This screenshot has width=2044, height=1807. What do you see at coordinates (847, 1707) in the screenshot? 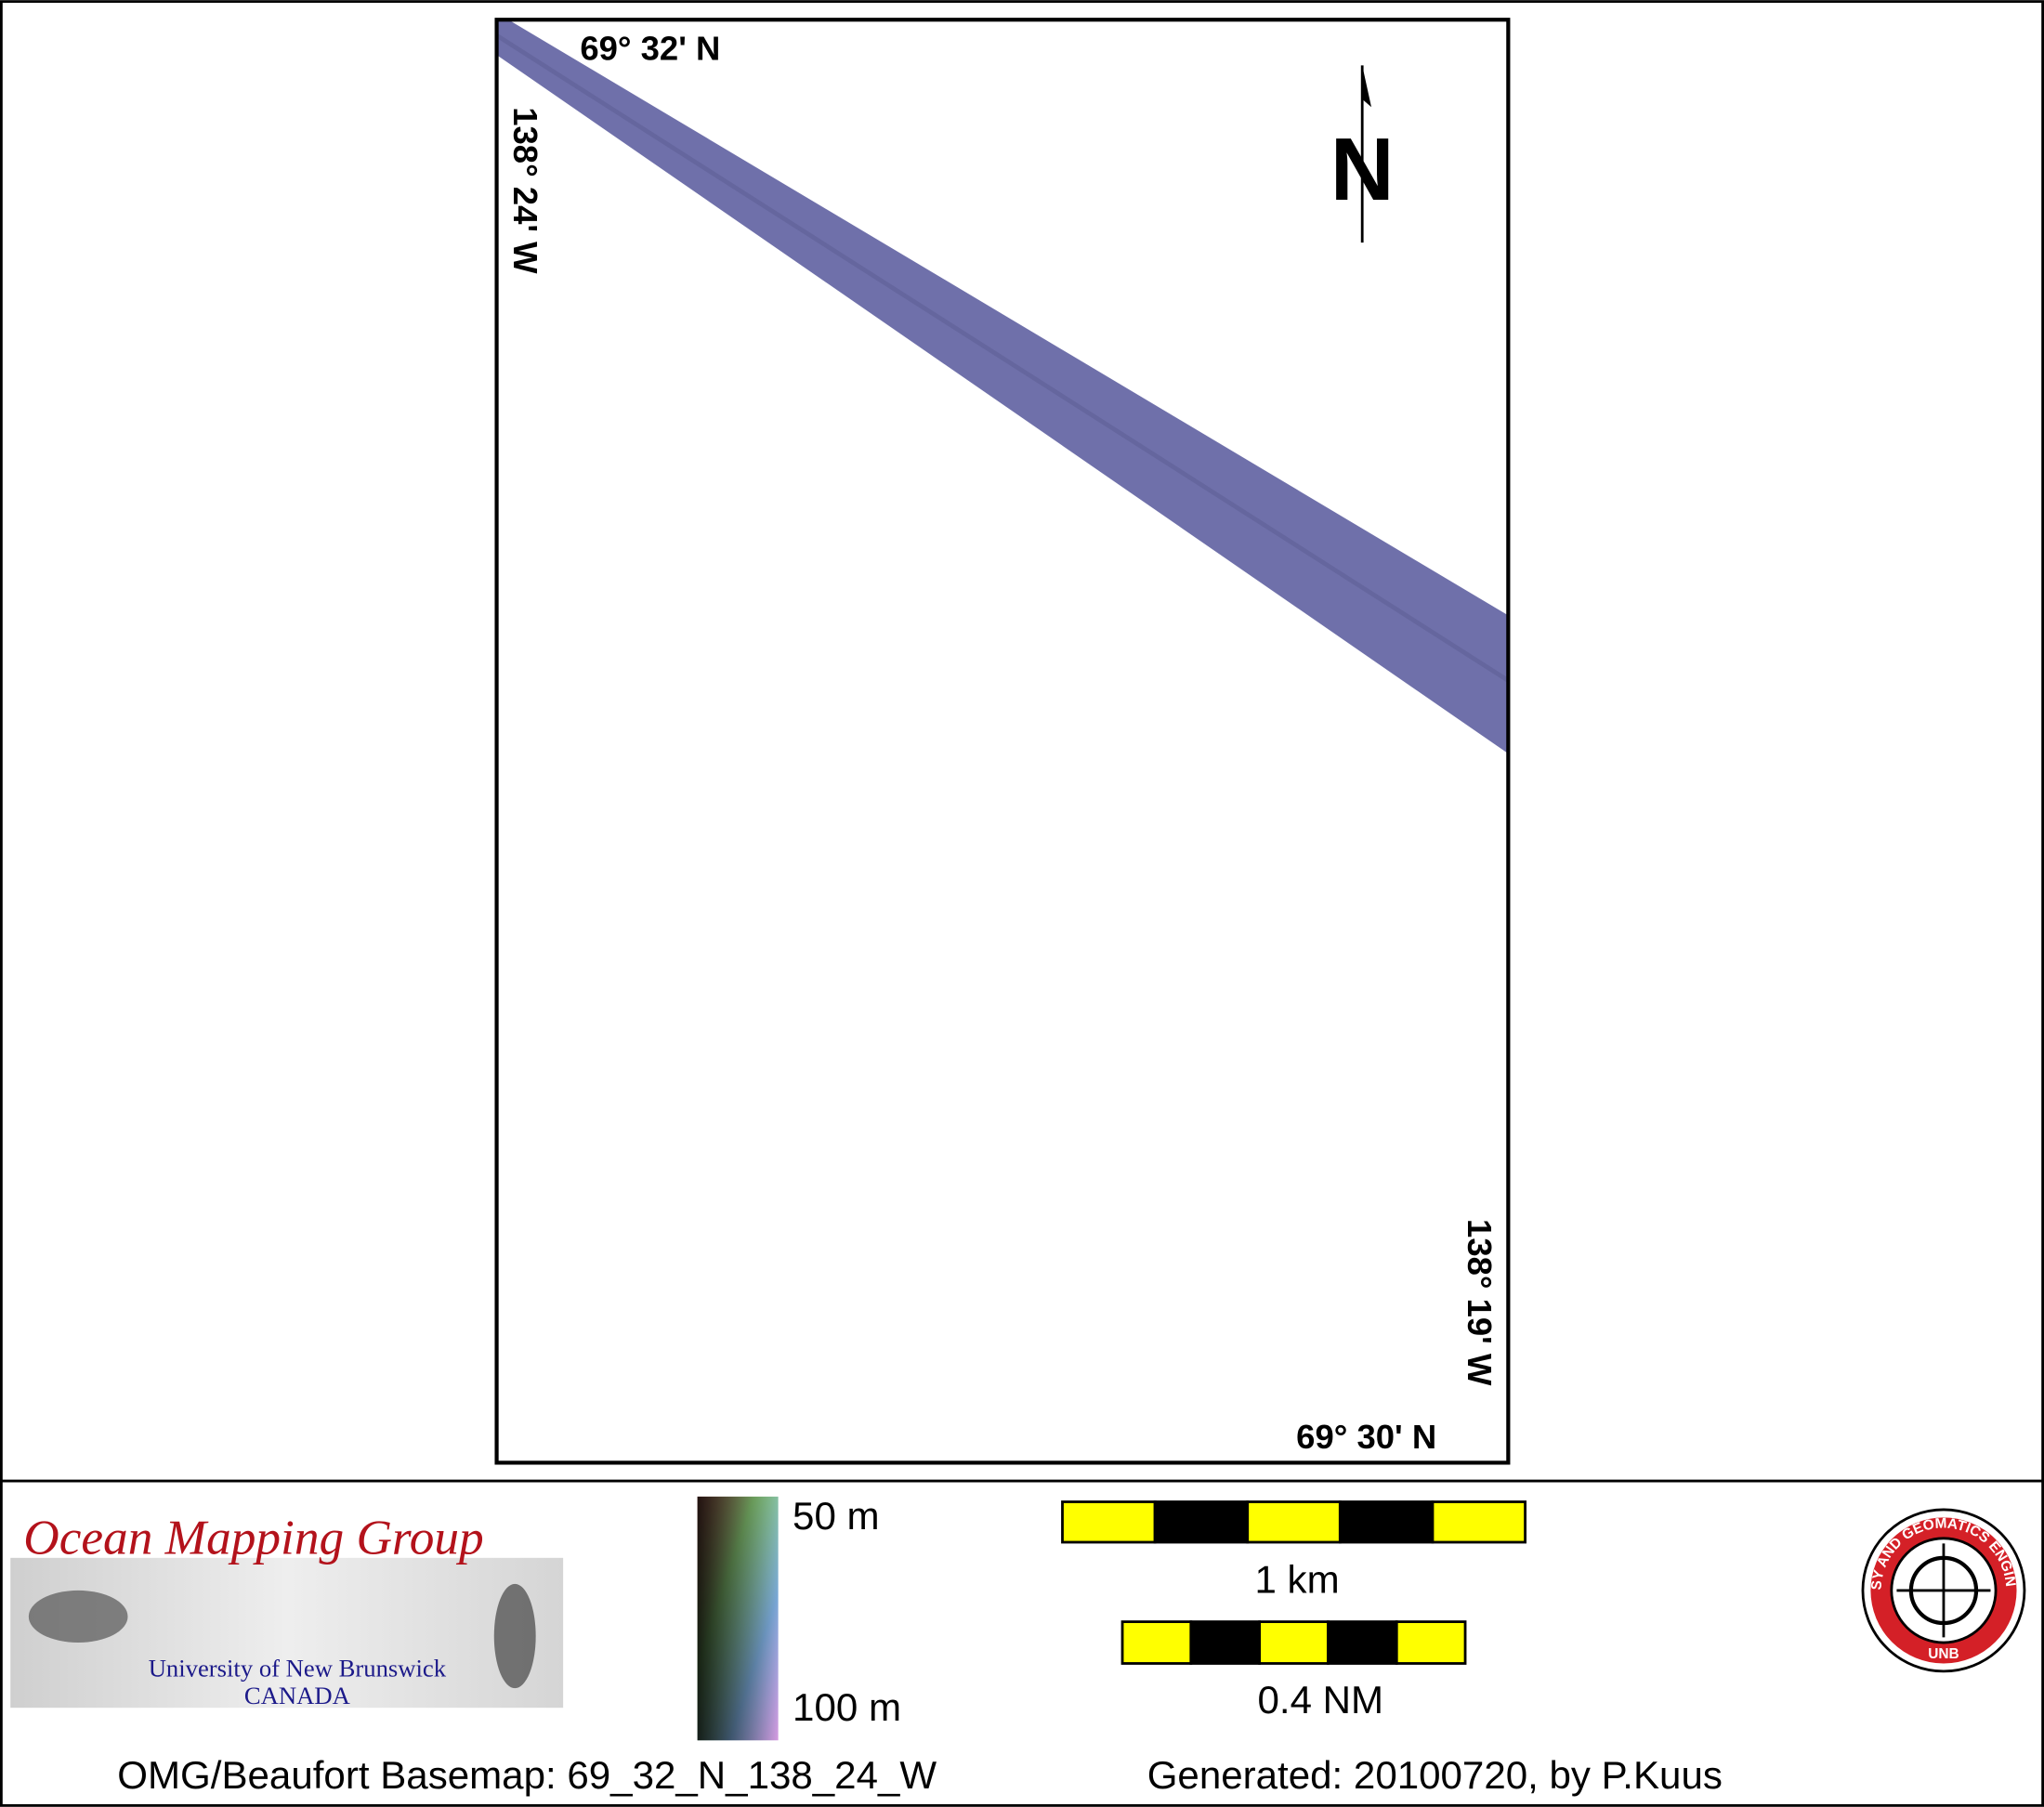
I see `depth-bottom-label: 100 m` at bounding box center [847, 1707].